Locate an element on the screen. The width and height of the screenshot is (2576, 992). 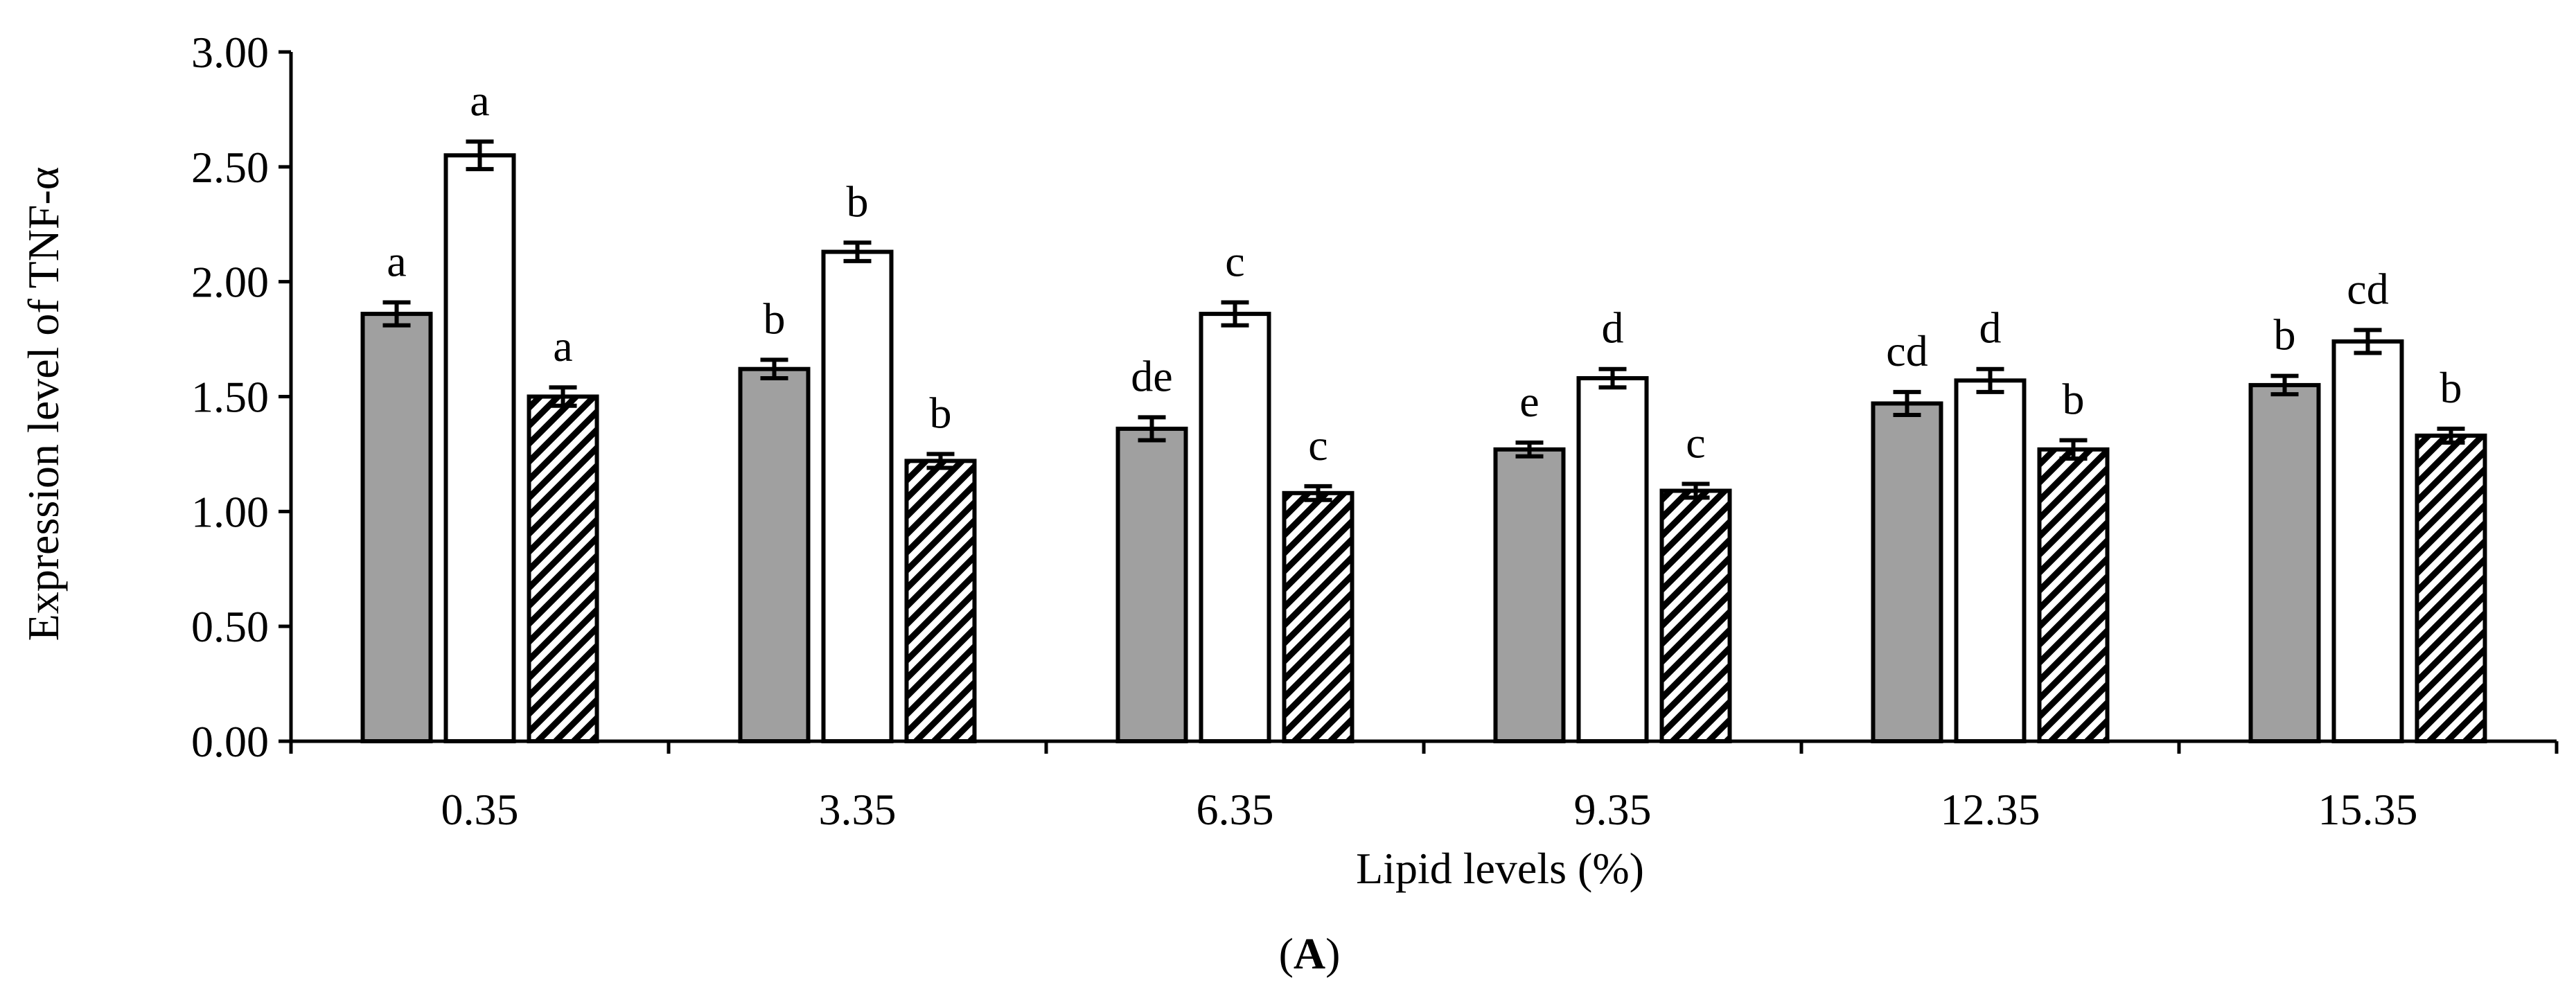
error-bar-series-3-9.35 is located at coordinates (1696, 491).